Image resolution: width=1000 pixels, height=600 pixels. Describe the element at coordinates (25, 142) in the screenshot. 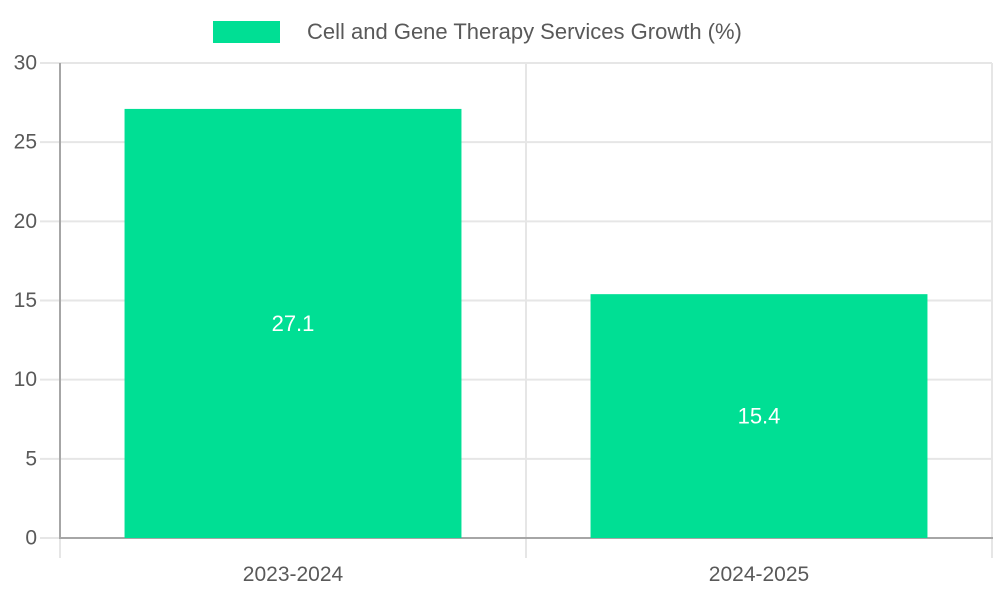

I see `y-tick-label: 25` at that location.